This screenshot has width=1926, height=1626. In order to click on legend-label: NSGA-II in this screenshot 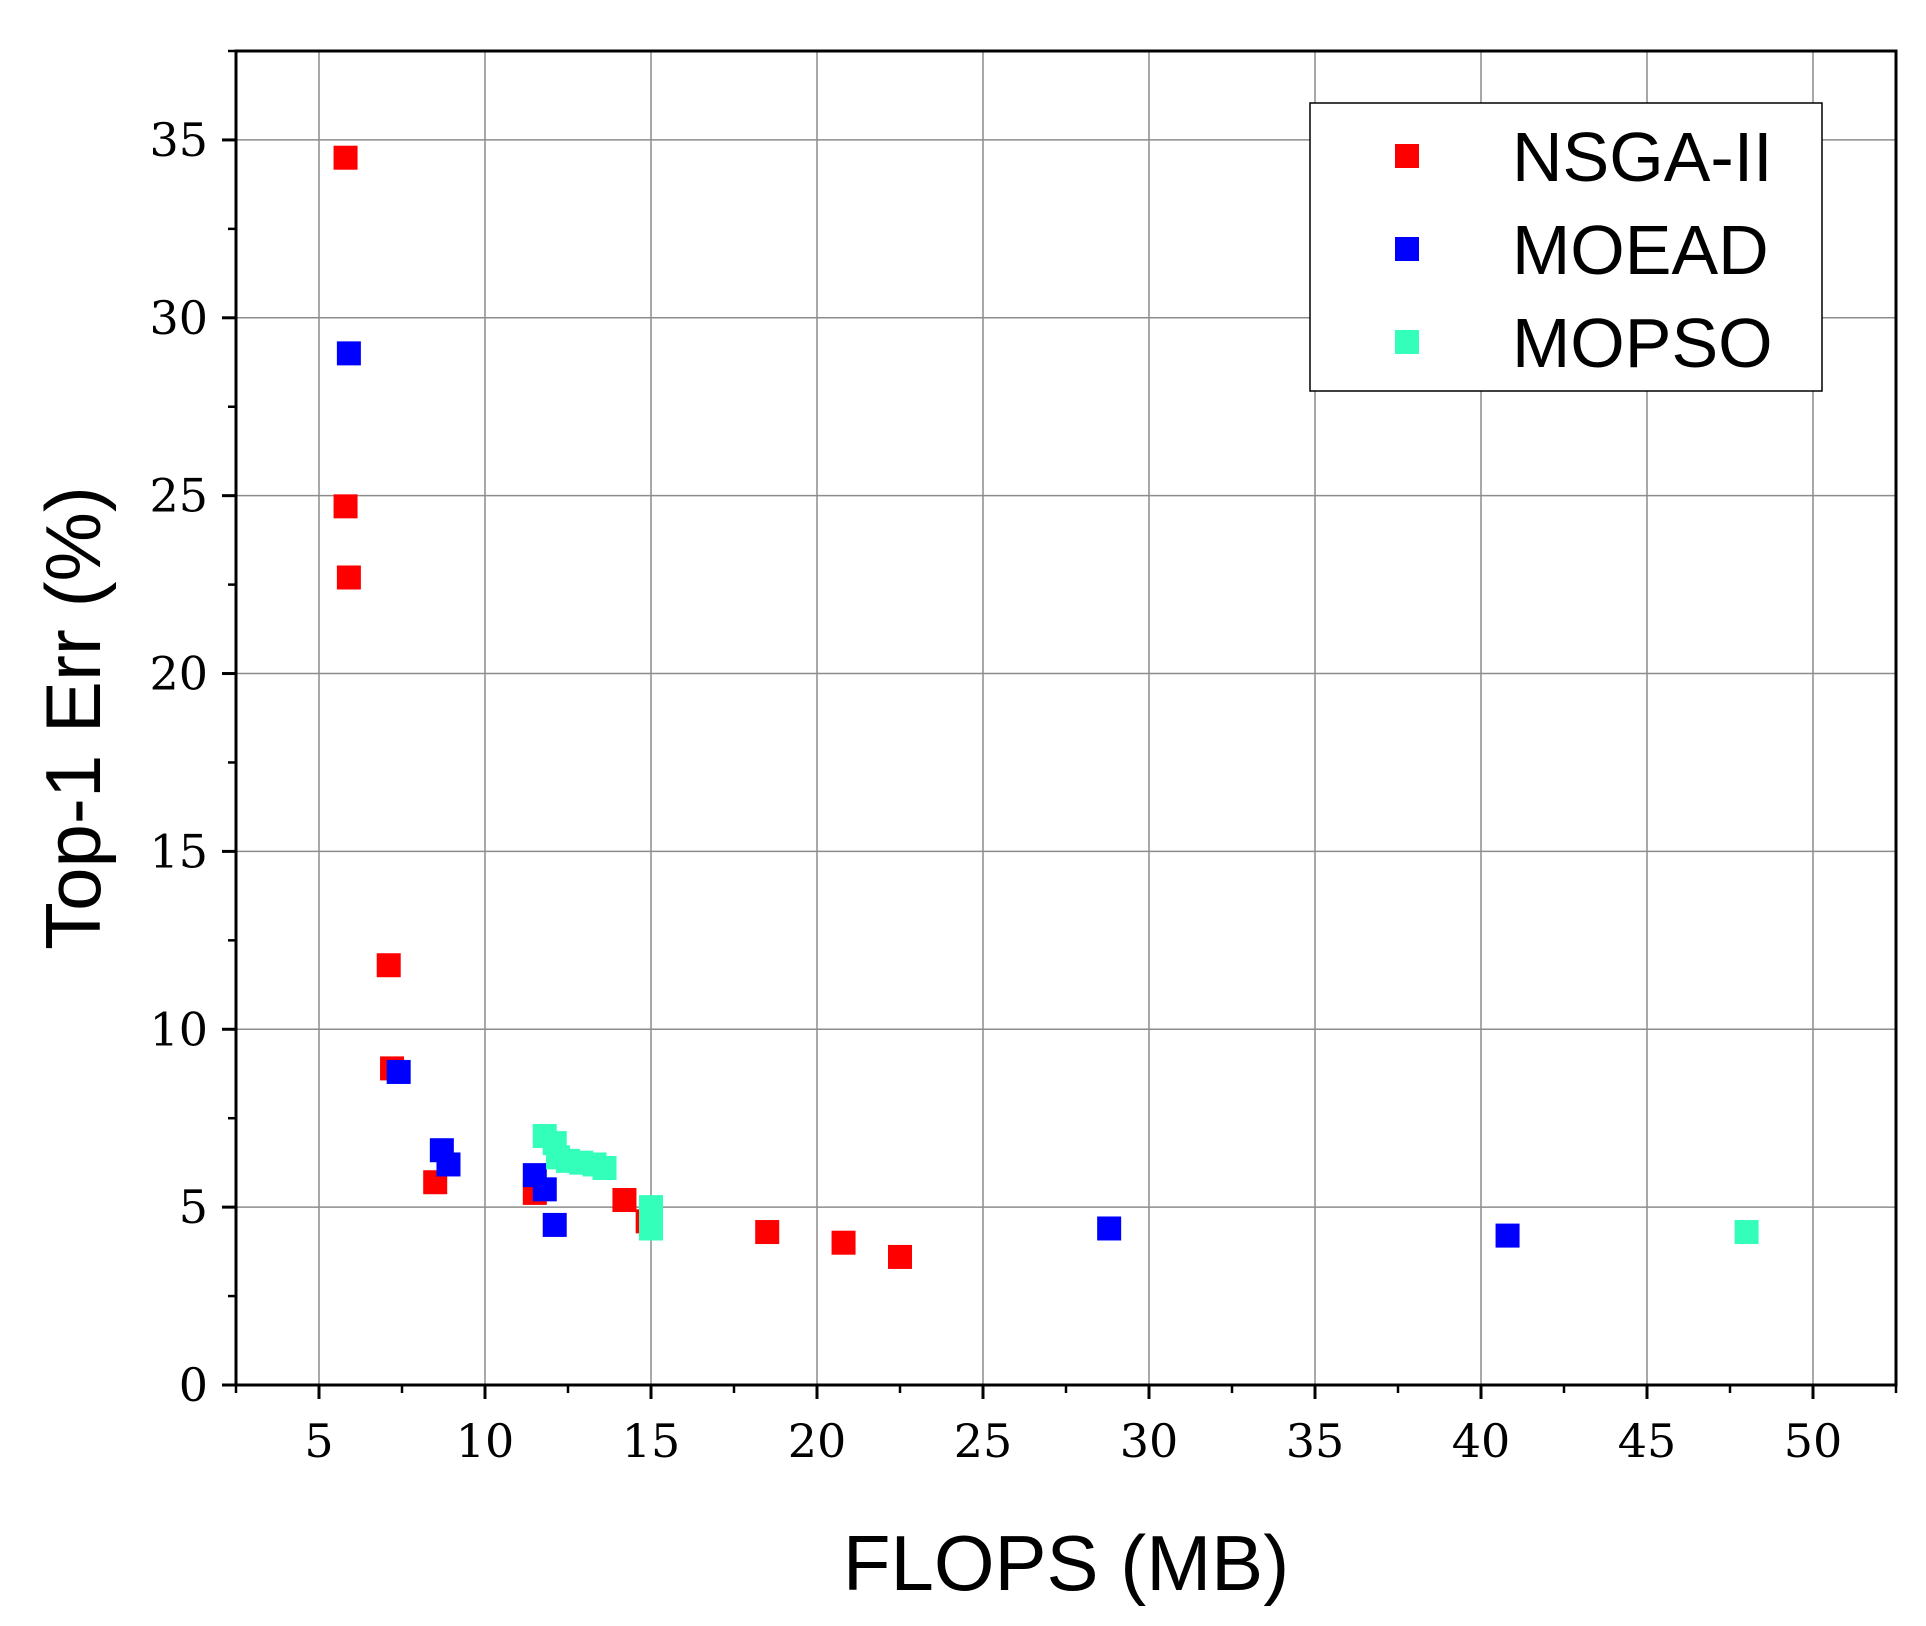, I will do `click(1642, 157)`.